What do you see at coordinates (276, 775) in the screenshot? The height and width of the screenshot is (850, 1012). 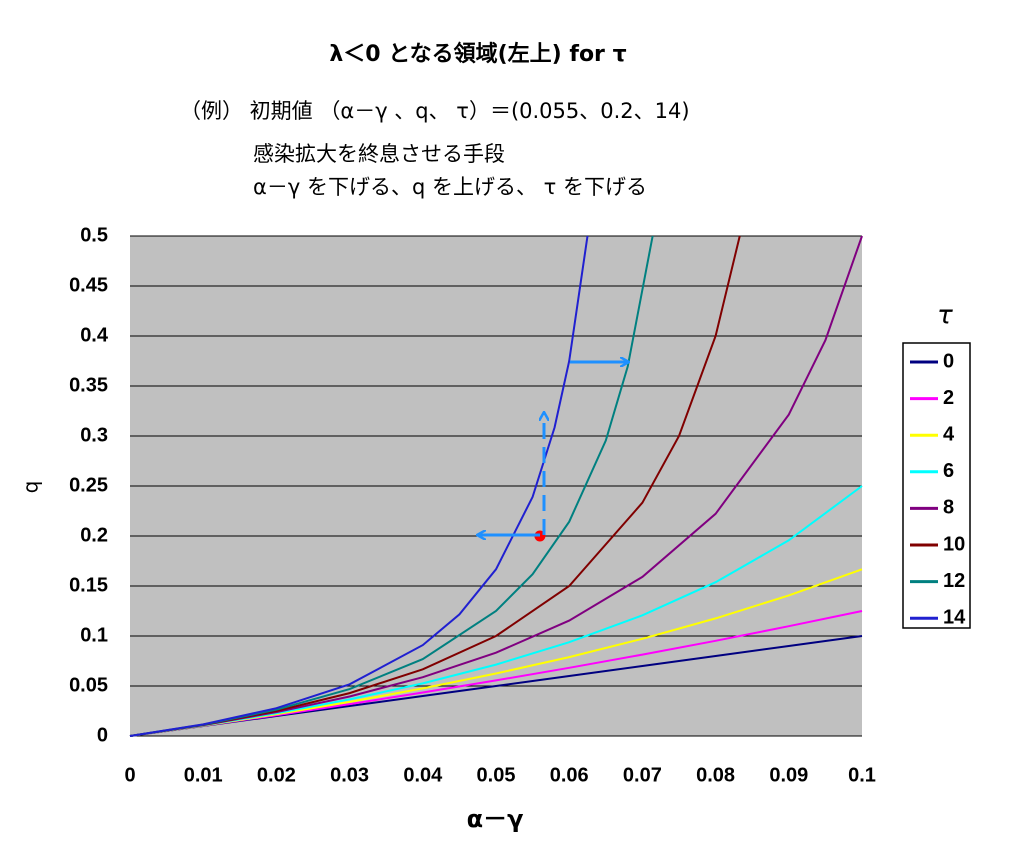 I see `x-tick-label: 0.02` at bounding box center [276, 775].